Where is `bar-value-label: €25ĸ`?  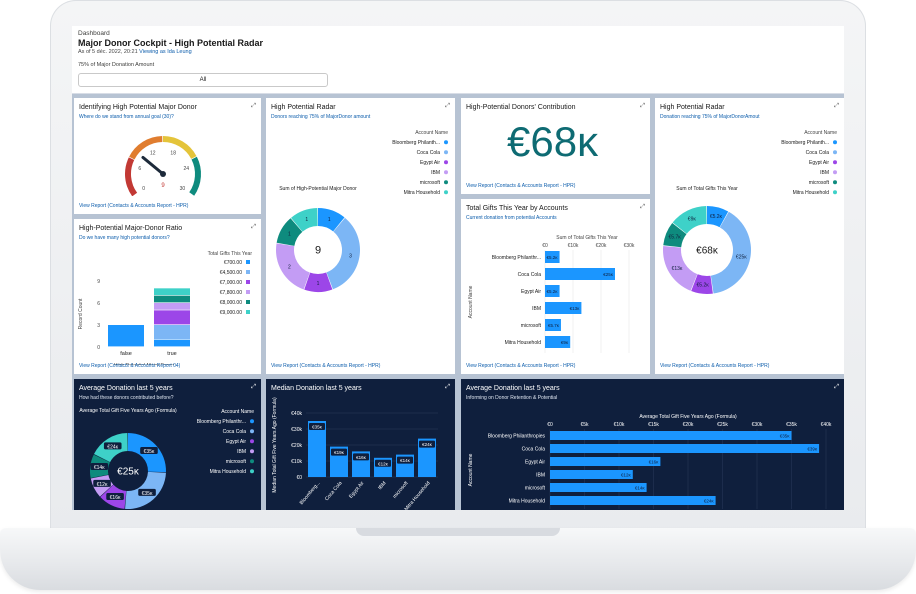
bar-value-label: €25ĸ is located at coordinates (608, 274).